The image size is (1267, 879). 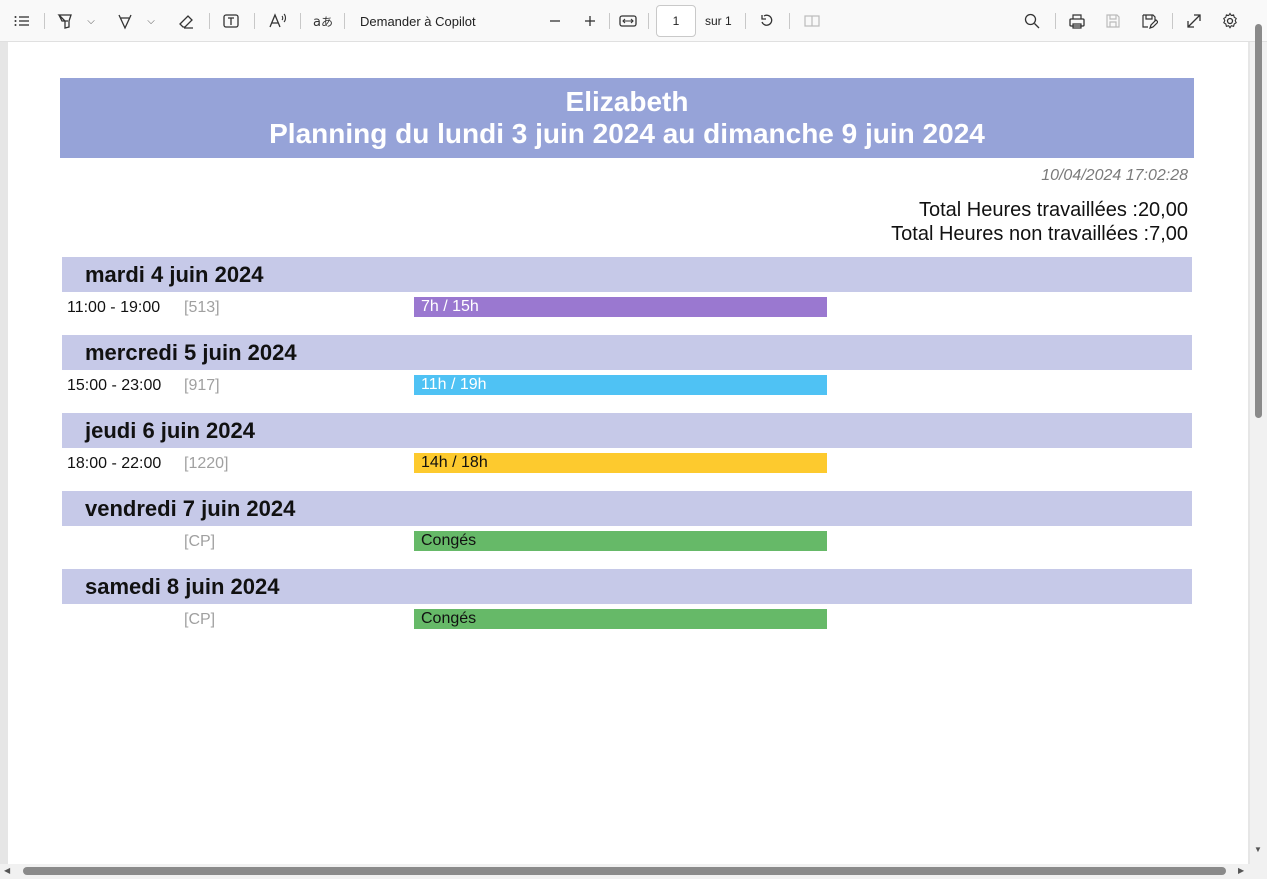 What do you see at coordinates (627, 586) in the screenshot?
I see `day-header: samedi 8 juin 2024` at bounding box center [627, 586].